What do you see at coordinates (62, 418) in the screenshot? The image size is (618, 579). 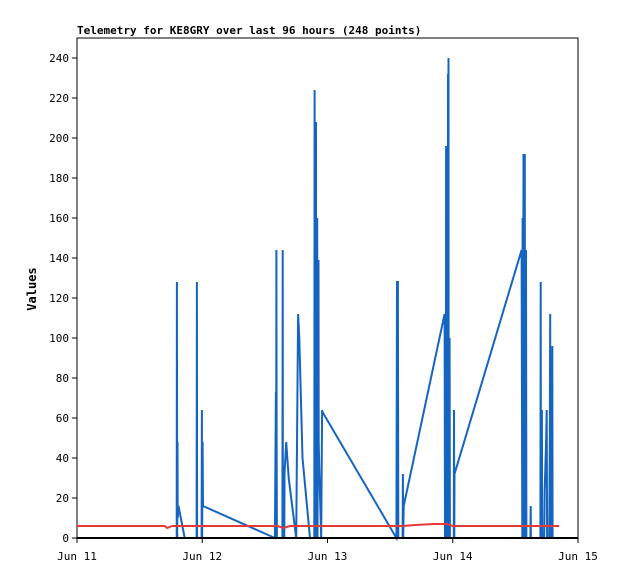 I see `y-tick-label: 60` at bounding box center [62, 418].